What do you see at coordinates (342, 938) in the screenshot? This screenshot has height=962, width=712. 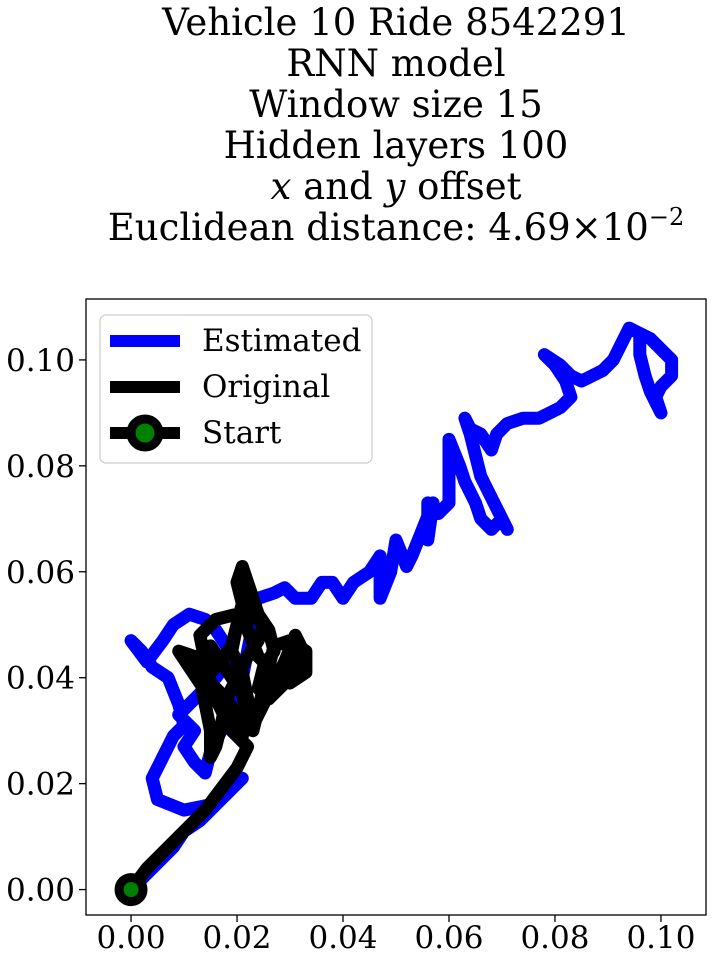 I see `x-tick-label: 0.04` at bounding box center [342, 938].